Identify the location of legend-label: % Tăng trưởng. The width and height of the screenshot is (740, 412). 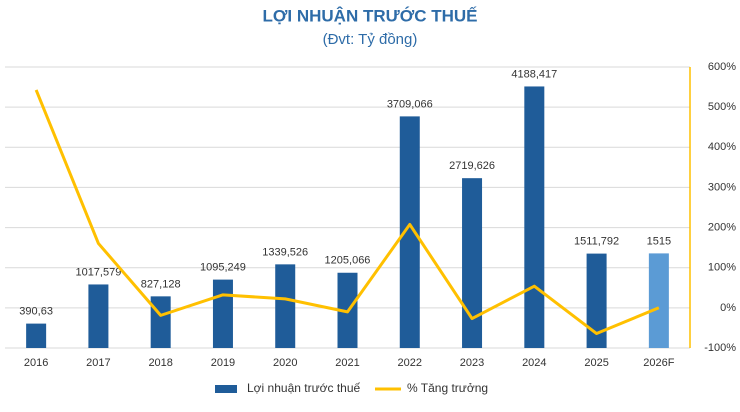
(447, 388).